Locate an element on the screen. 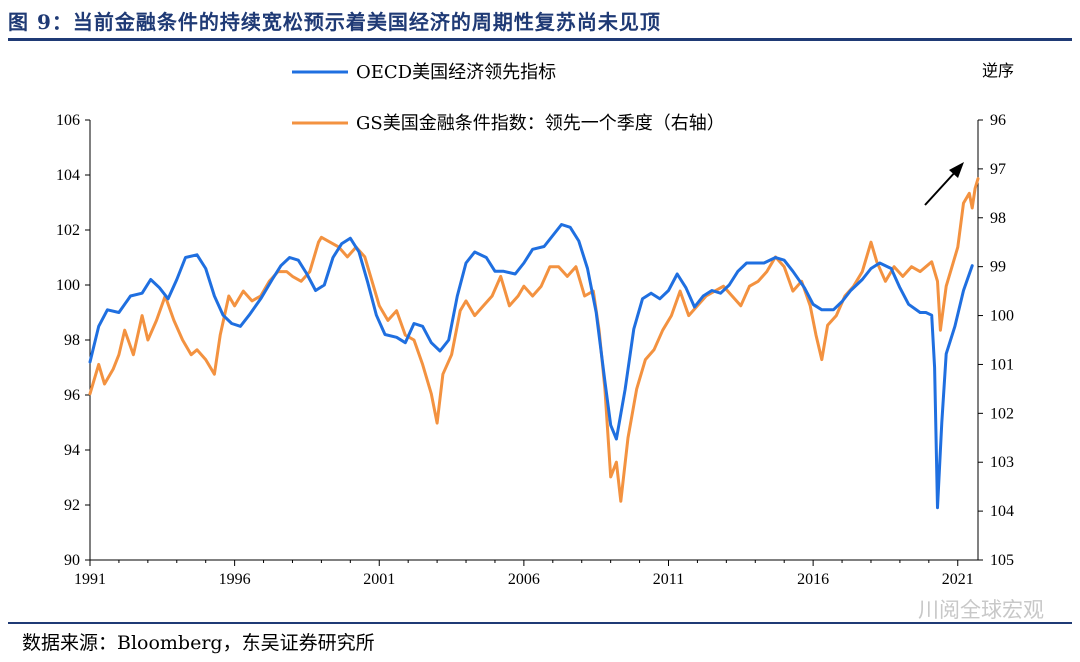 The height and width of the screenshot is (662, 1080). left-tick-label: 90 is located at coordinates (72, 560).